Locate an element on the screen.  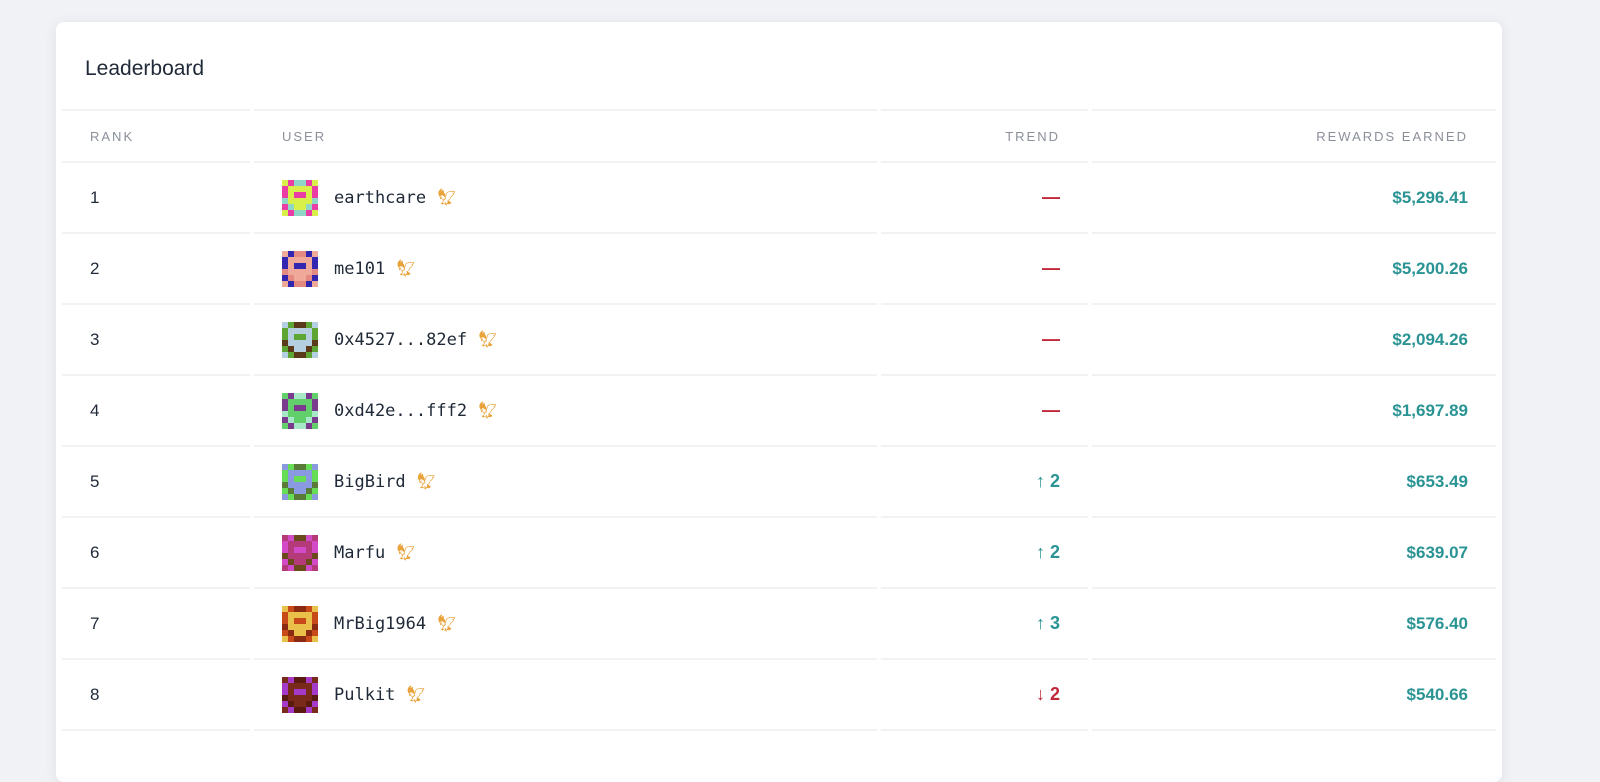
user-cell: 0xd42e...fff2 🦅︎ is located at coordinates (565, 411).